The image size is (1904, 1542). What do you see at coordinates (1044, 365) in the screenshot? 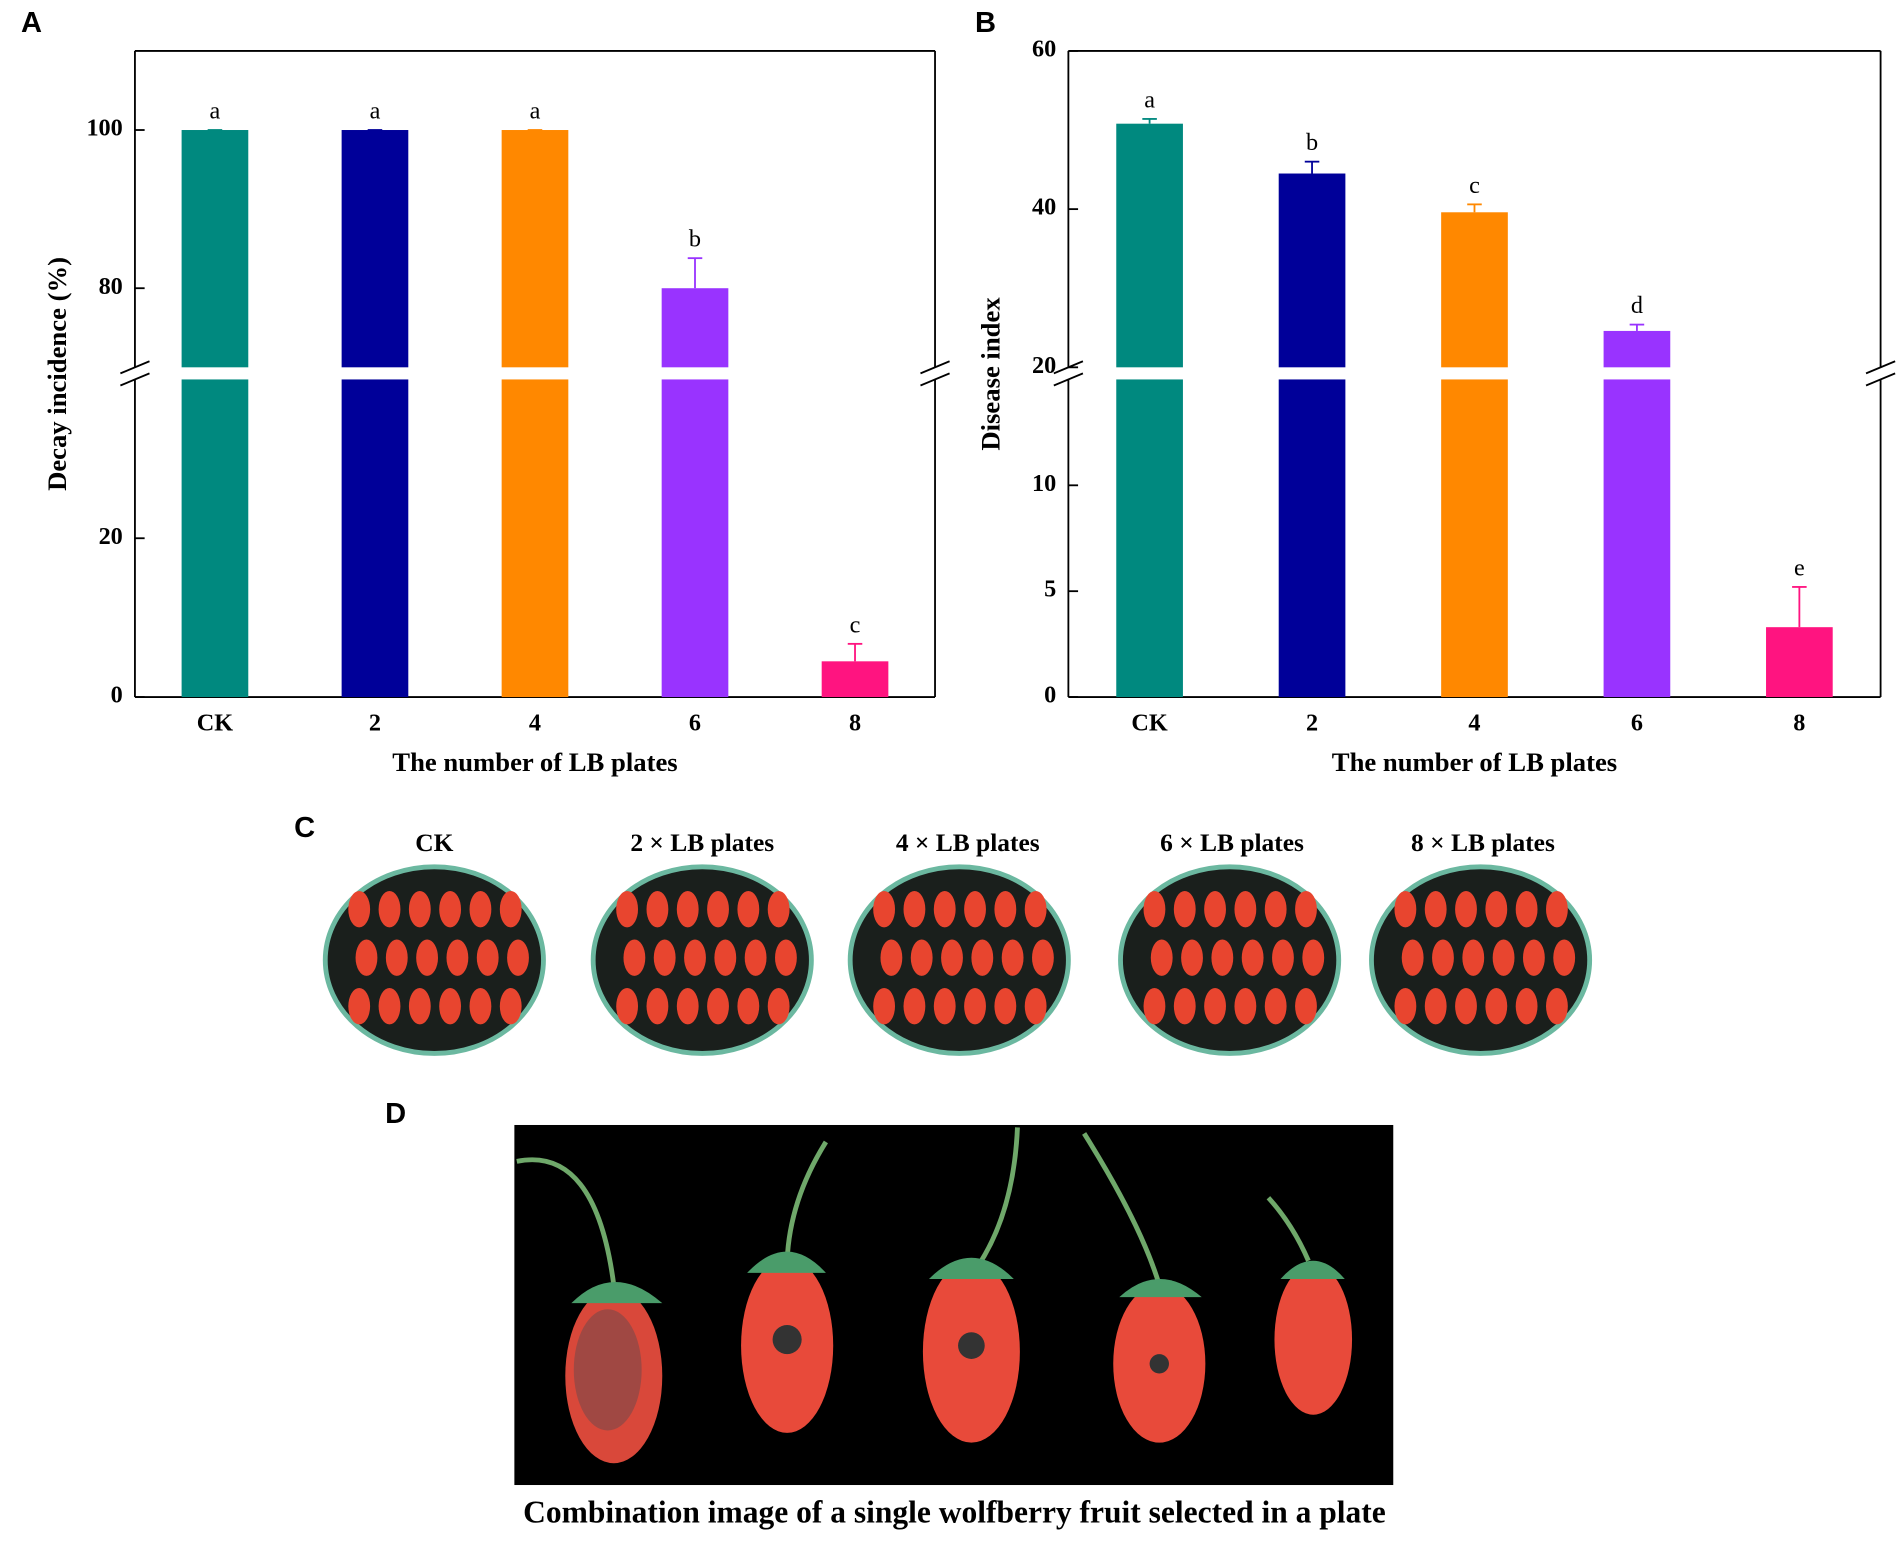
I see `y-tick-label: 20` at bounding box center [1044, 365].